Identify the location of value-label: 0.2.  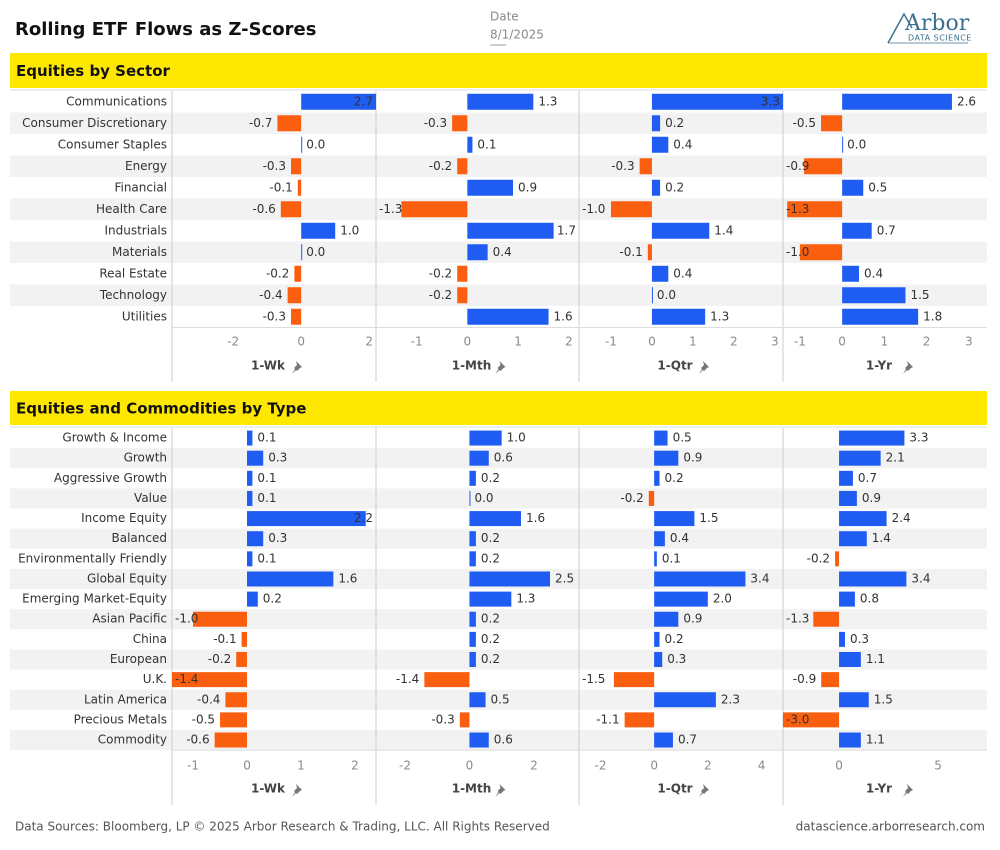
(490, 619).